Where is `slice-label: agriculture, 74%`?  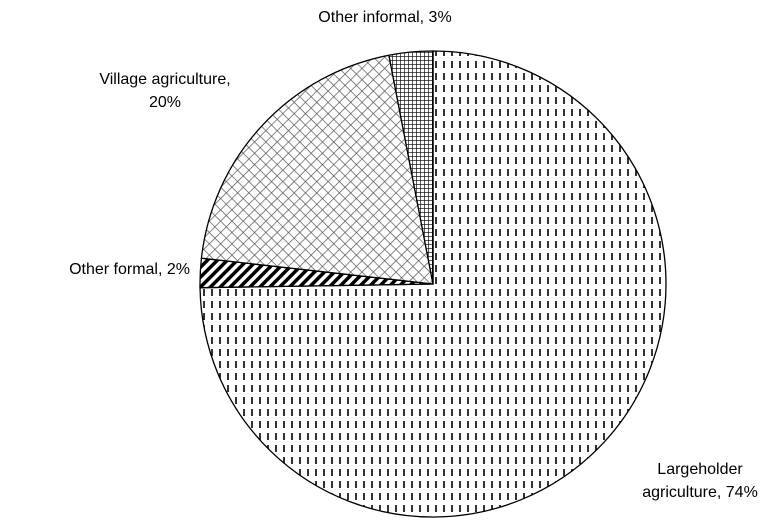 slice-label: agriculture, 74% is located at coordinates (700, 492).